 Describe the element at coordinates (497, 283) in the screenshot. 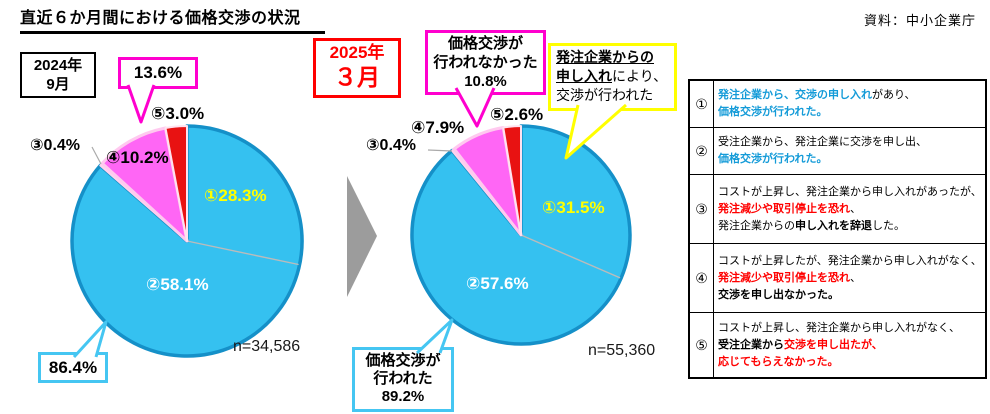

I see `pie2-slice2-label: ②57.6%` at that location.